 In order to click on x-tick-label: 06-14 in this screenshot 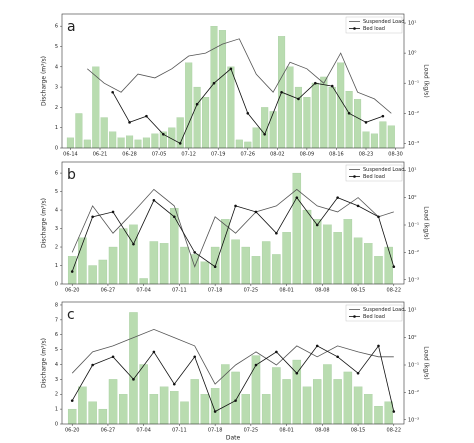, I will do `click(70, 155)`.